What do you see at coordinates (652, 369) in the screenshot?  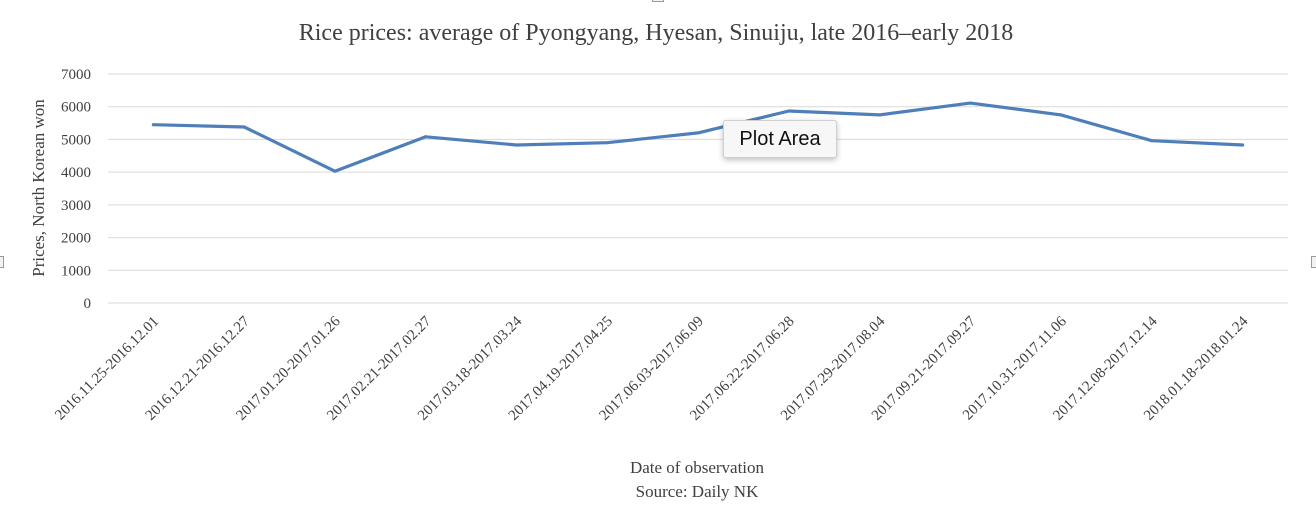 I see `x-tick-label: 2017.06.03-2017.06.09` at bounding box center [652, 369].